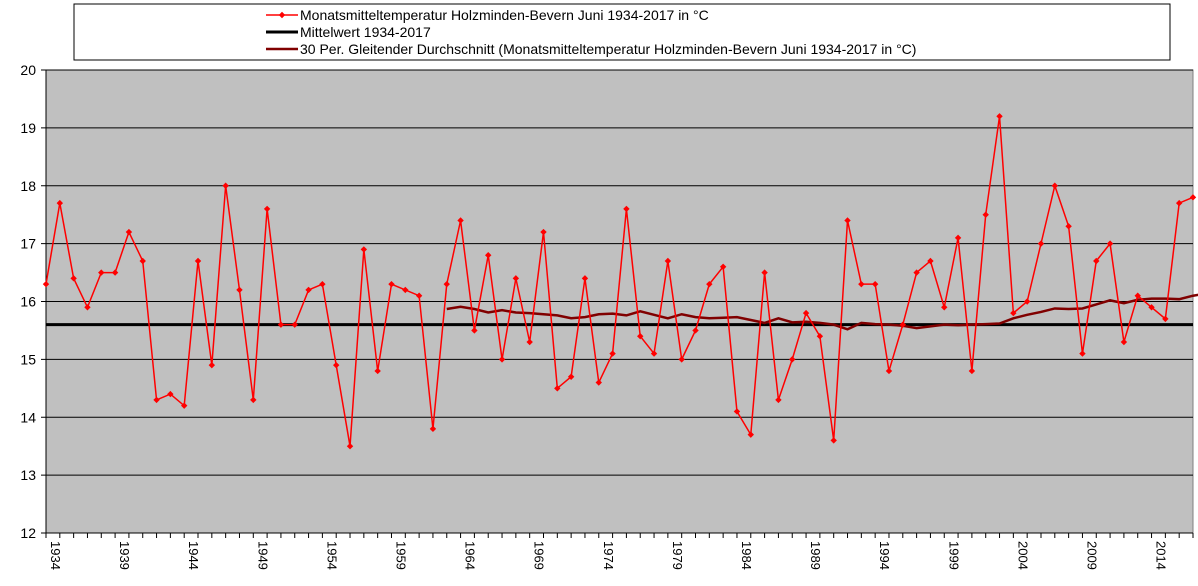  Describe the element at coordinates (470, 555) in the screenshot. I see `x-tick-label: 1964` at that location.